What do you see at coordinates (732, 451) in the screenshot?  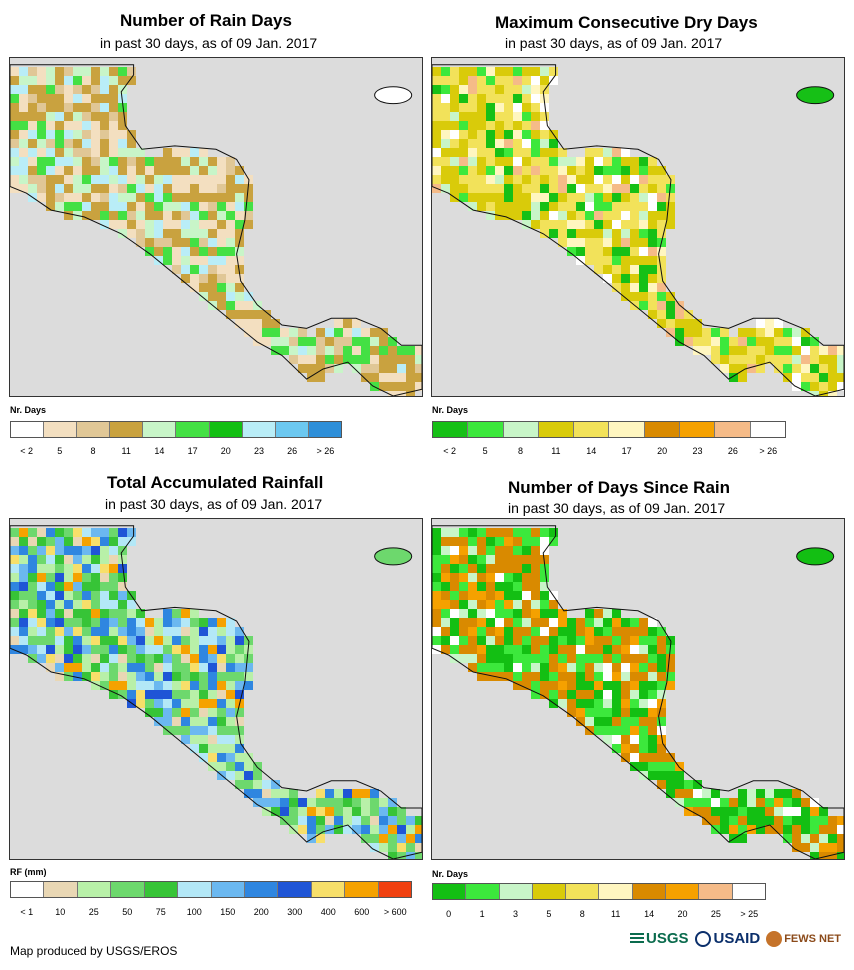 I see `legend-tick-label: 26` at bounding box center [732, 451].